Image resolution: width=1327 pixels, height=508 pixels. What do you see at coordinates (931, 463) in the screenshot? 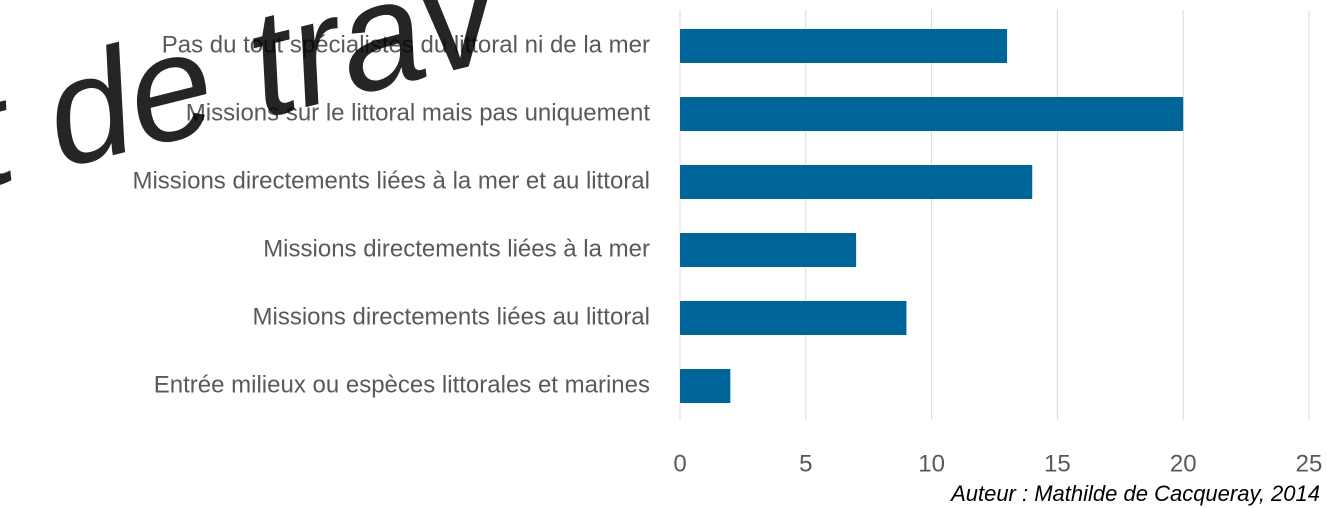
I see `x-tick-label: 10` at bounding box center [931, 463].